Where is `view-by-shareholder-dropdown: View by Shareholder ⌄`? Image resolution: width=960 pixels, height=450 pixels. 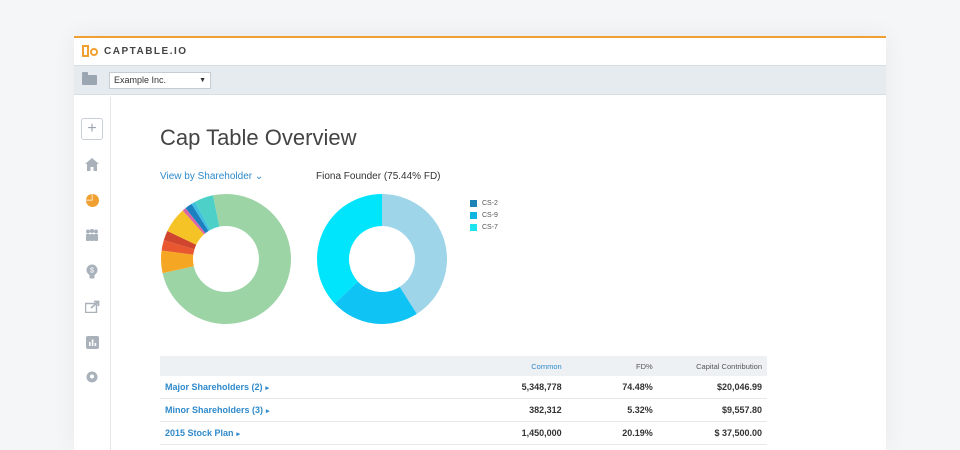 view-by-shareholder-dropdown: View by Shareholder ⌄ is located at coordinates (211, 176).